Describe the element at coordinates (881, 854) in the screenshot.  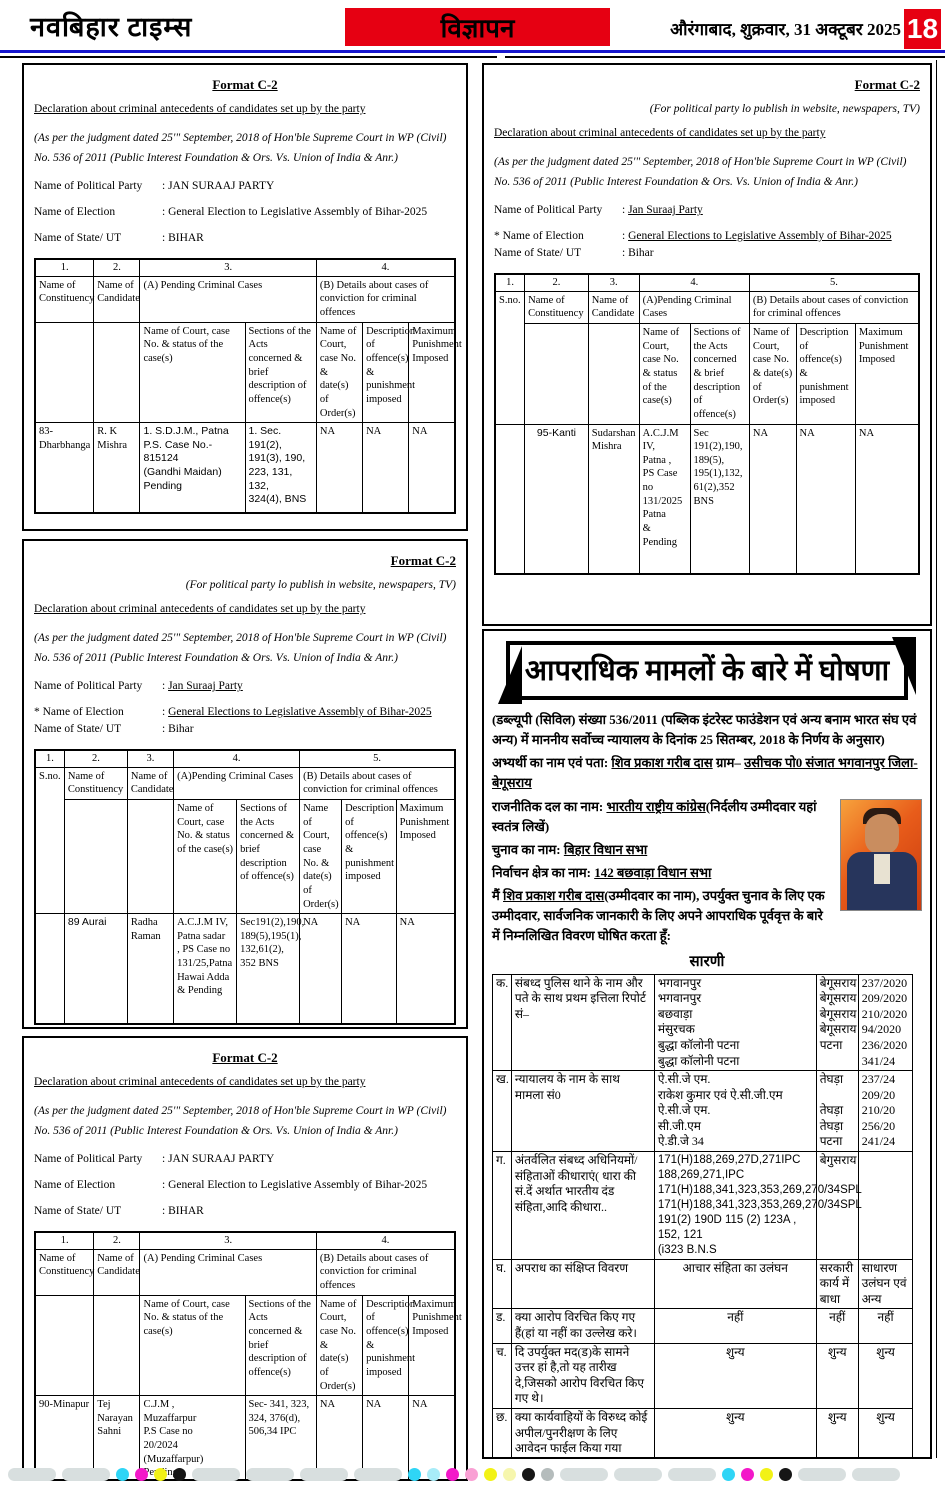
I see `candidate-photo` at that location.